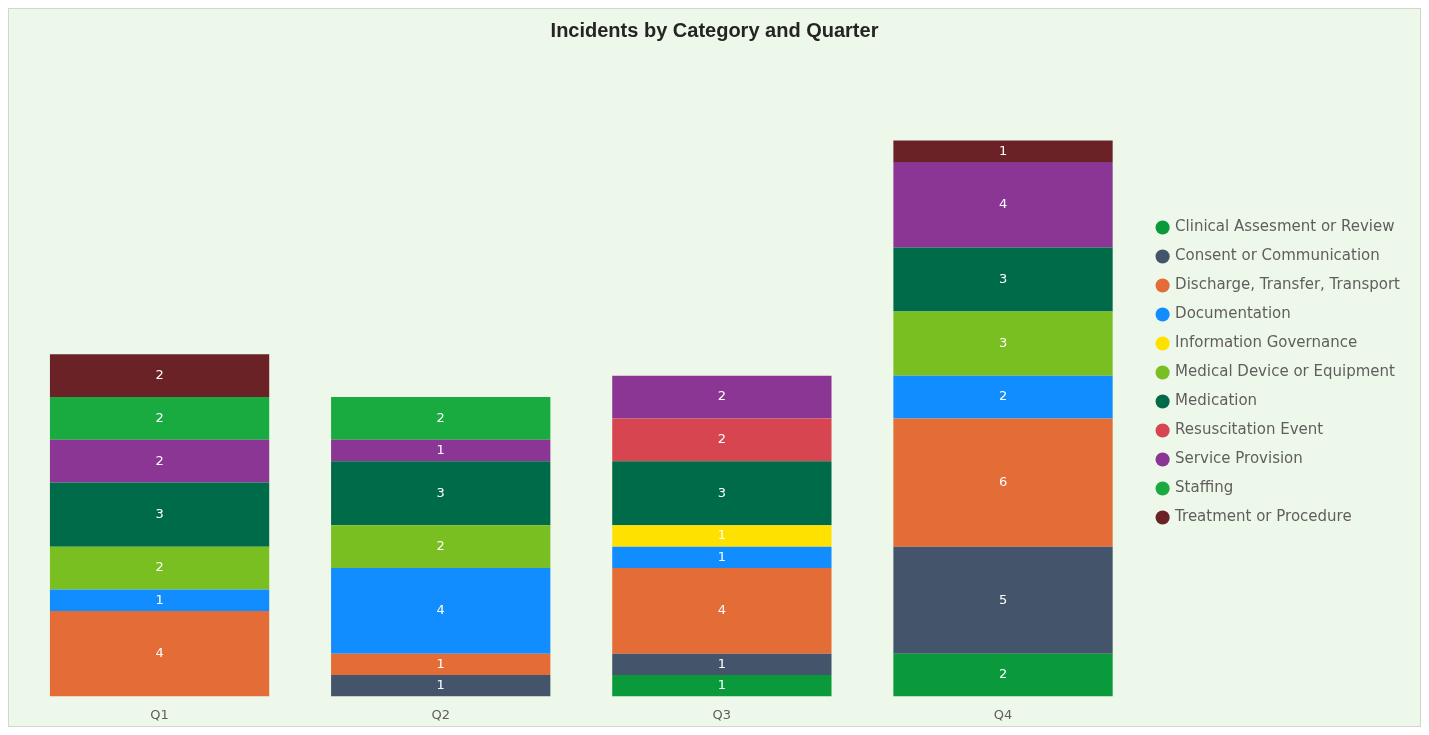 The image size is (1429, 735). Describe the element at coordinates (1249, 429) in the screenshot. I see `legend-label: Resuscitation Event` at that location.